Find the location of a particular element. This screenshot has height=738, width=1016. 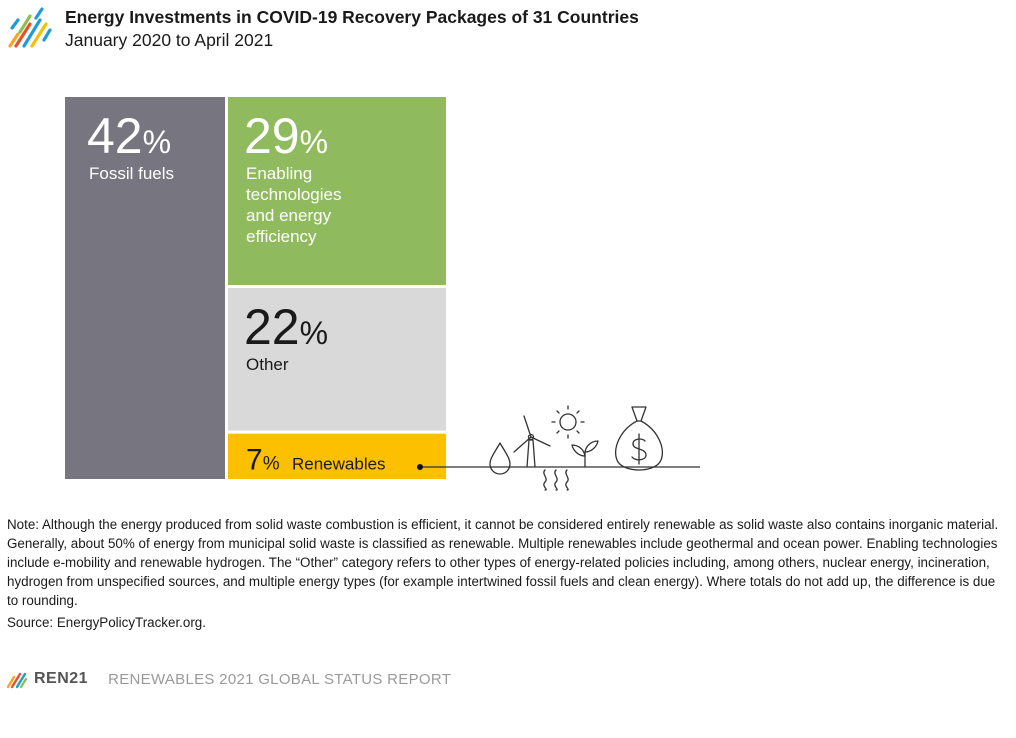

unit-label-other: % is located at coordinates (314, 333).